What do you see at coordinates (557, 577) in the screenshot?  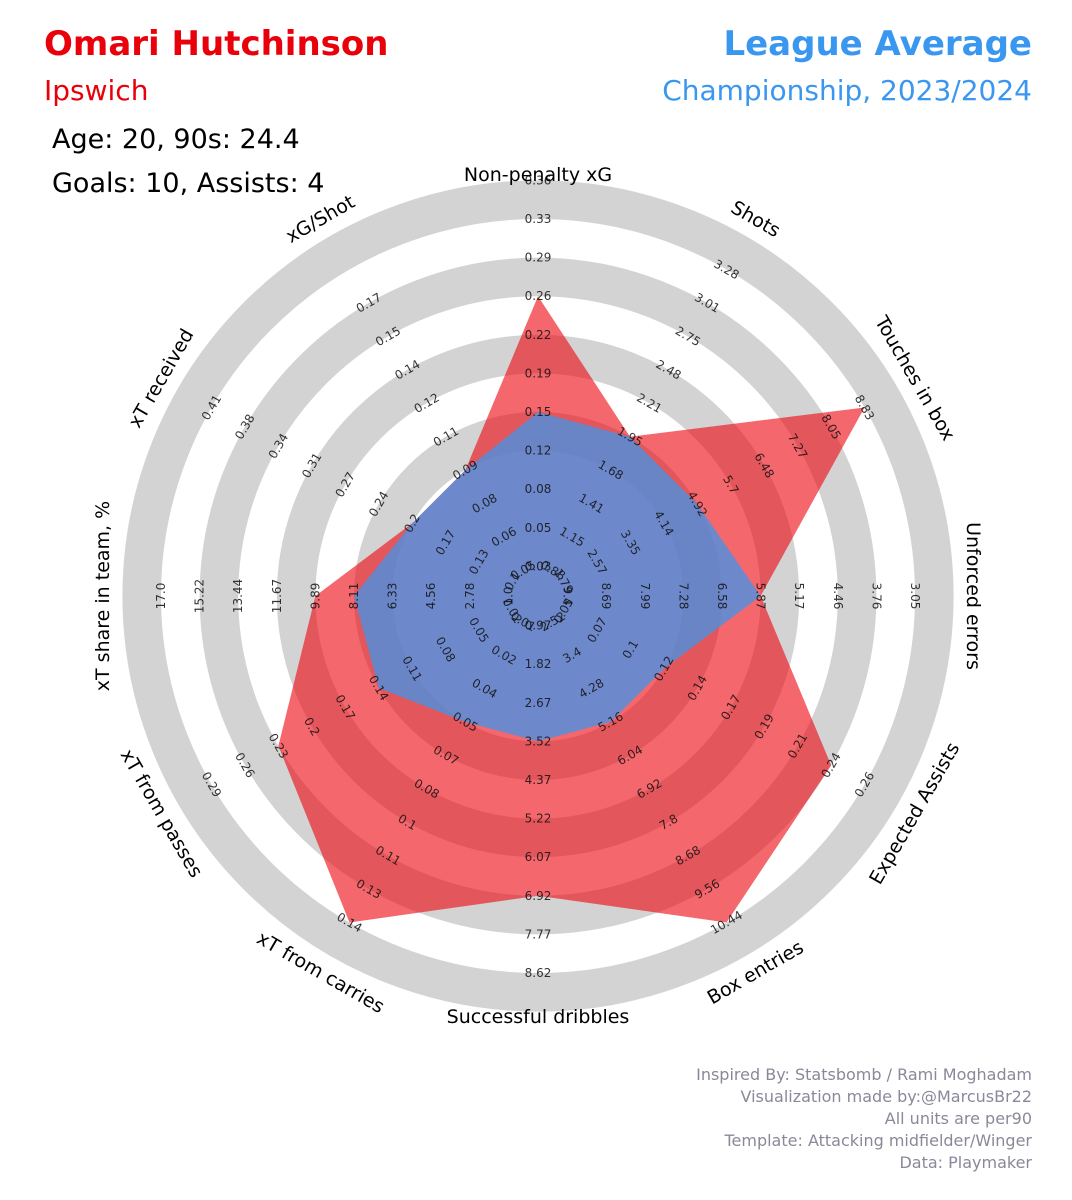 I see `league-average-polygon` at bounding box center [557, 577].